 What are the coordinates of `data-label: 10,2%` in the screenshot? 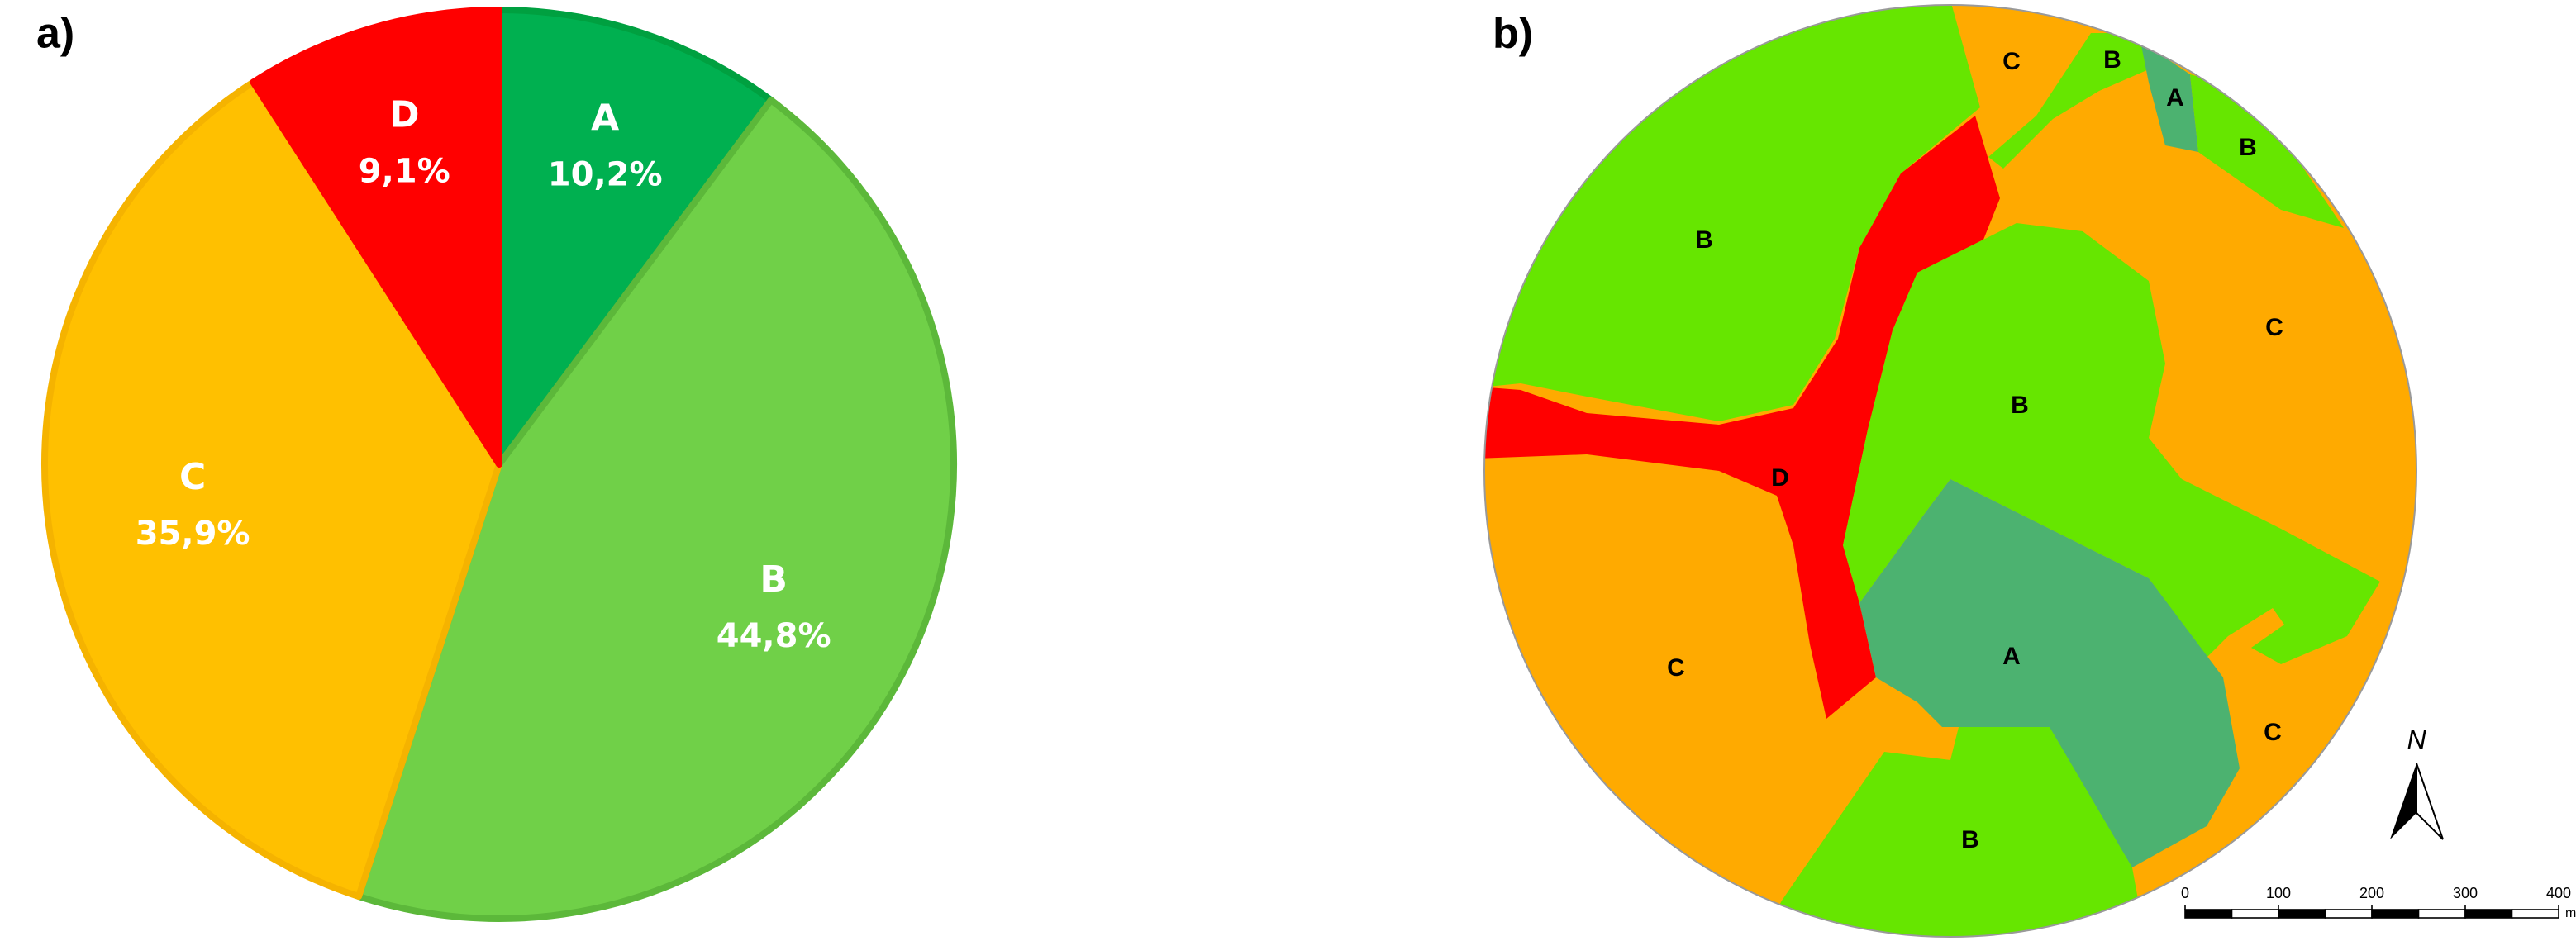 It's located at (606, 175).